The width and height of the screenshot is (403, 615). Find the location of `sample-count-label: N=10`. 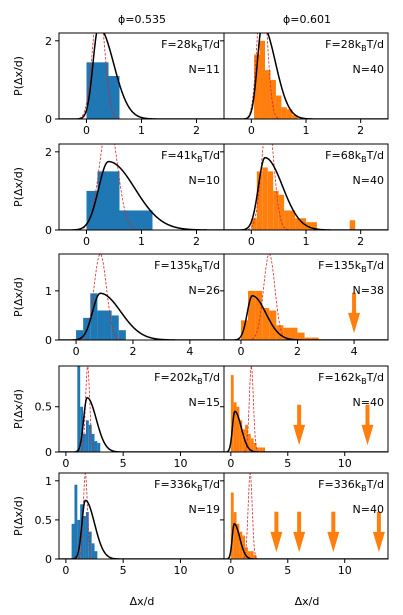

sample-count-label: N=10 is located at coordinates (204, 180).